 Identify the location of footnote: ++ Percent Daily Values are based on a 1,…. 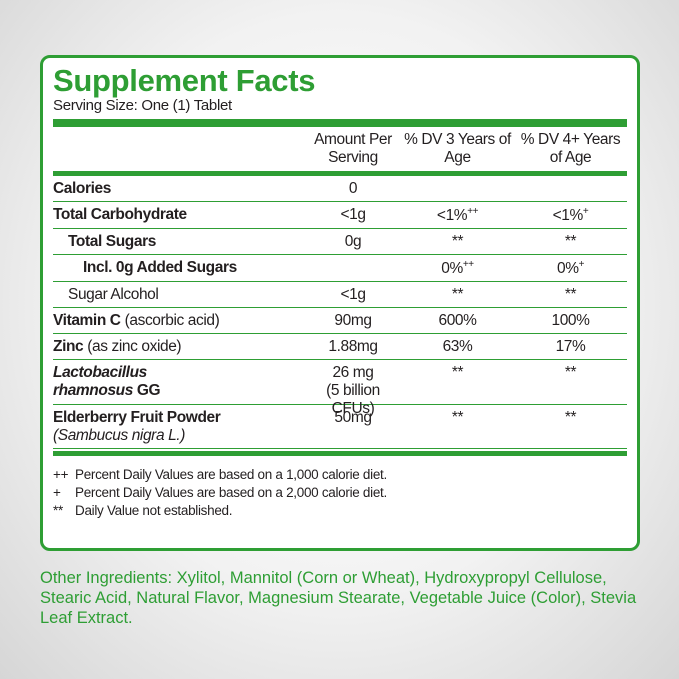
(340, 475).